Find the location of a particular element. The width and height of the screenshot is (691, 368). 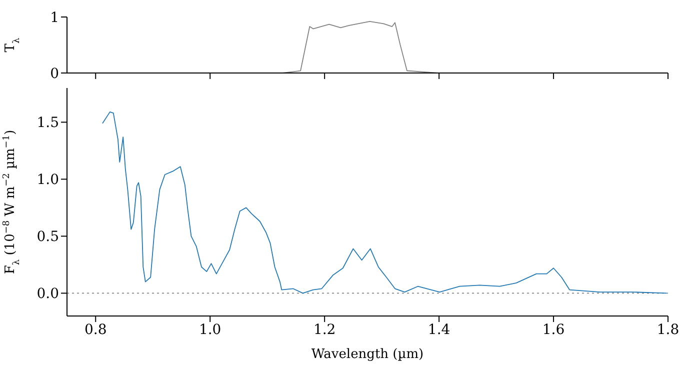

x-tick-label: 1.2 is located at coordinates (324, 330).